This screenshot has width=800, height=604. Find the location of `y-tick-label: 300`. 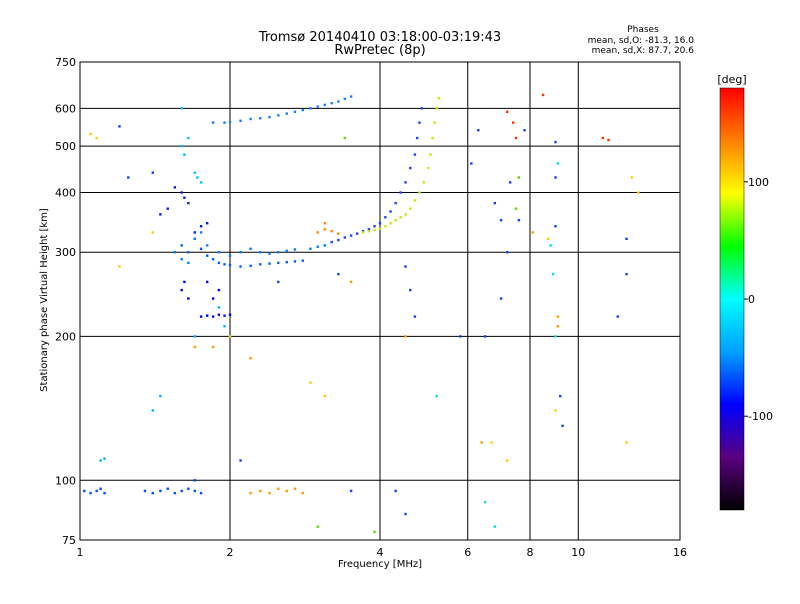

y-tick-label: 300 is located at coordinates (65, 252).